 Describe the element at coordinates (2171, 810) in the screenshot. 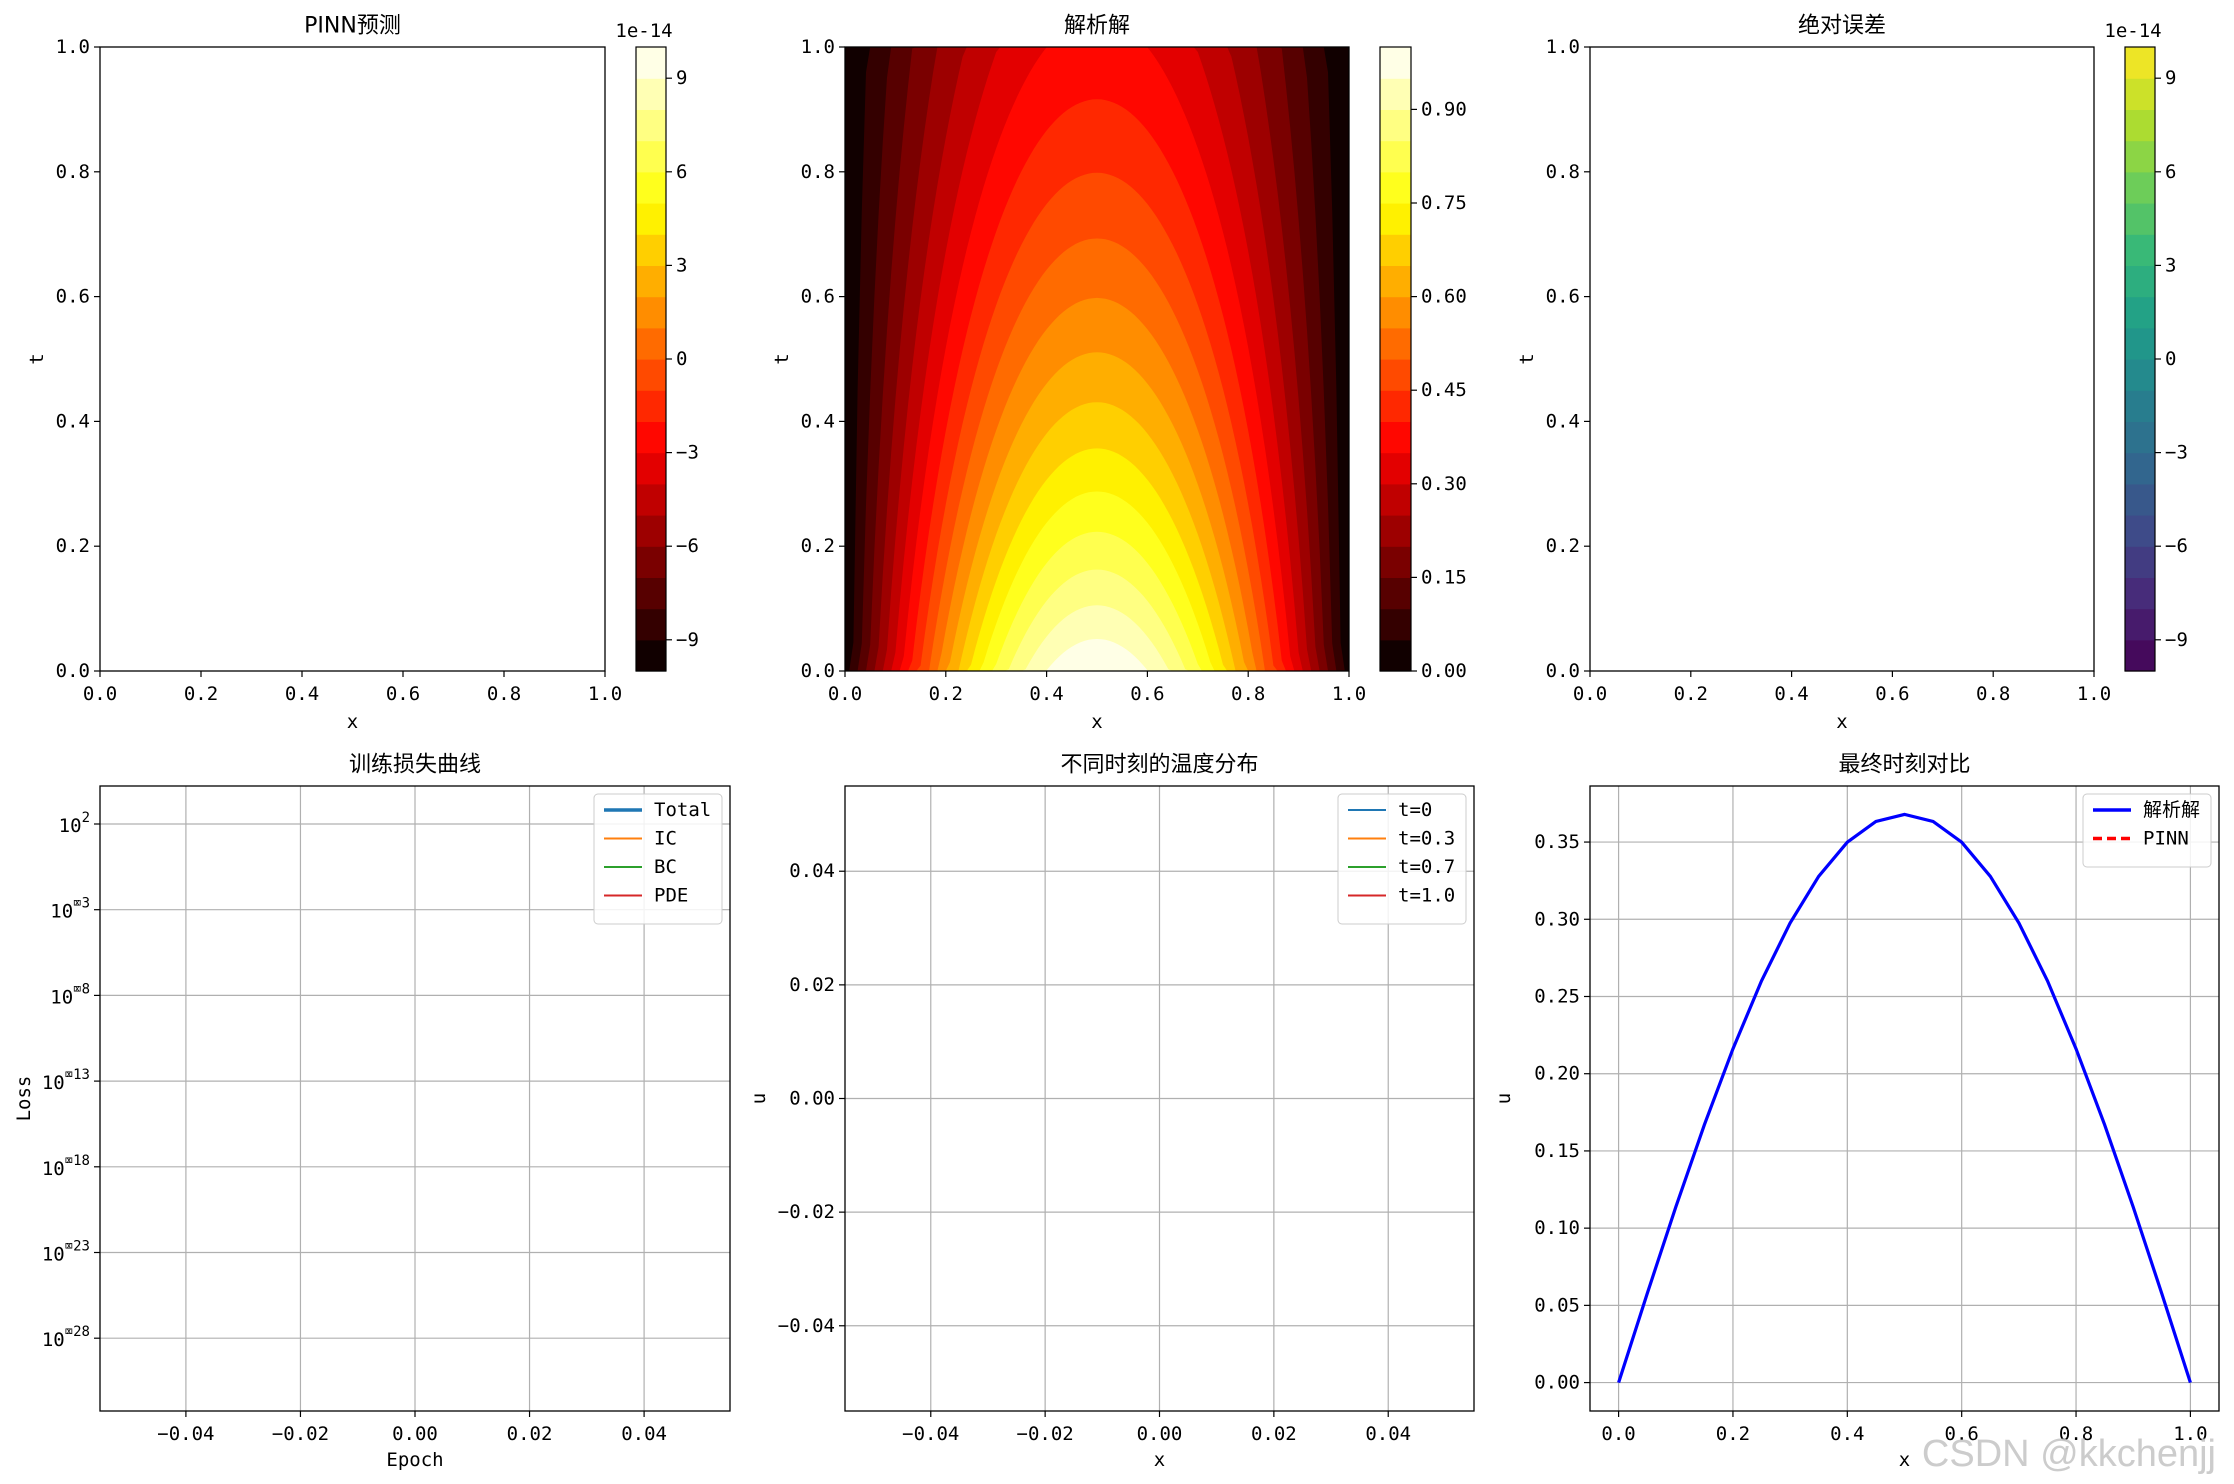

I see `legend-label: 解析解` at that location.